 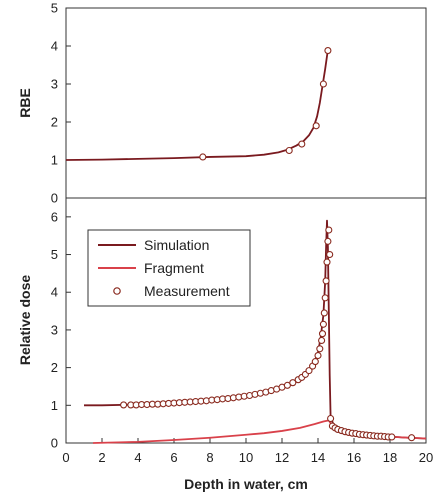 I want to click on dose-y-tick-label: 0, so click(x=54, y=443).